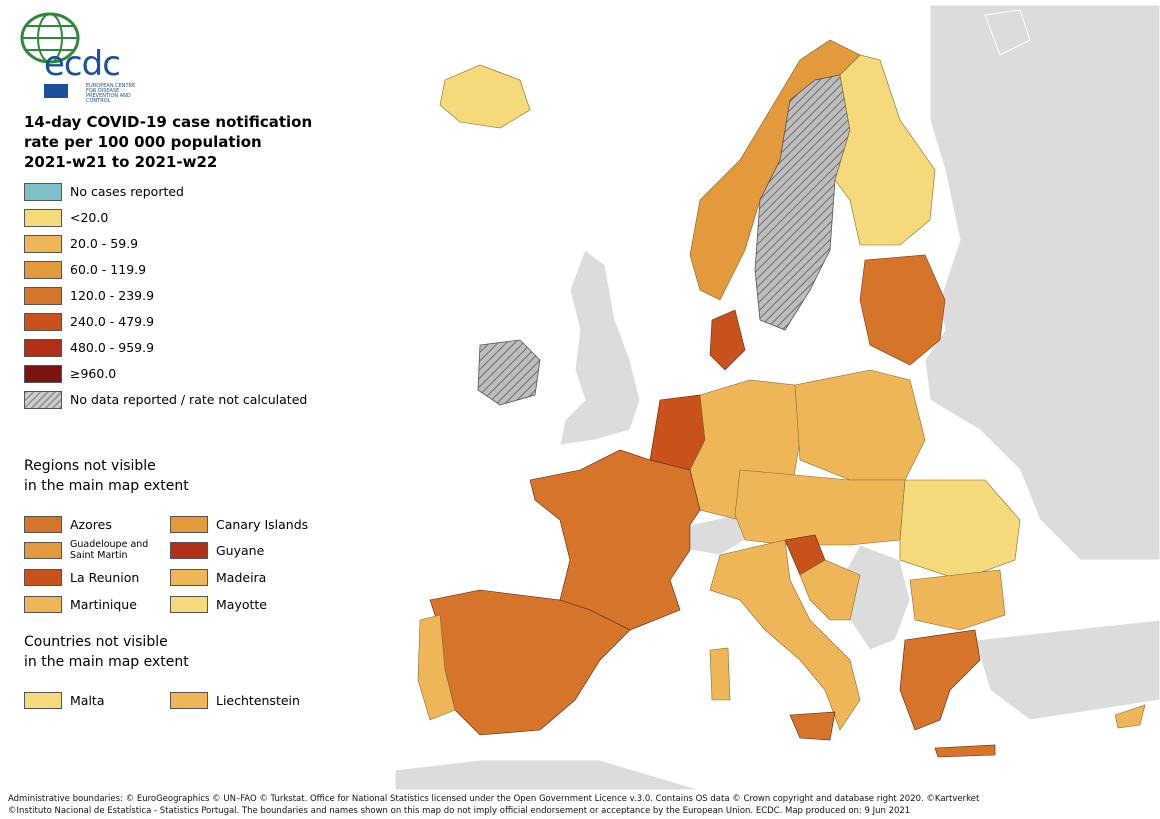 This screenshot has height=819, width=1160. Describe the element at coordinates (820, 507) in the screenshot. I see `region-central-europe` at that location.